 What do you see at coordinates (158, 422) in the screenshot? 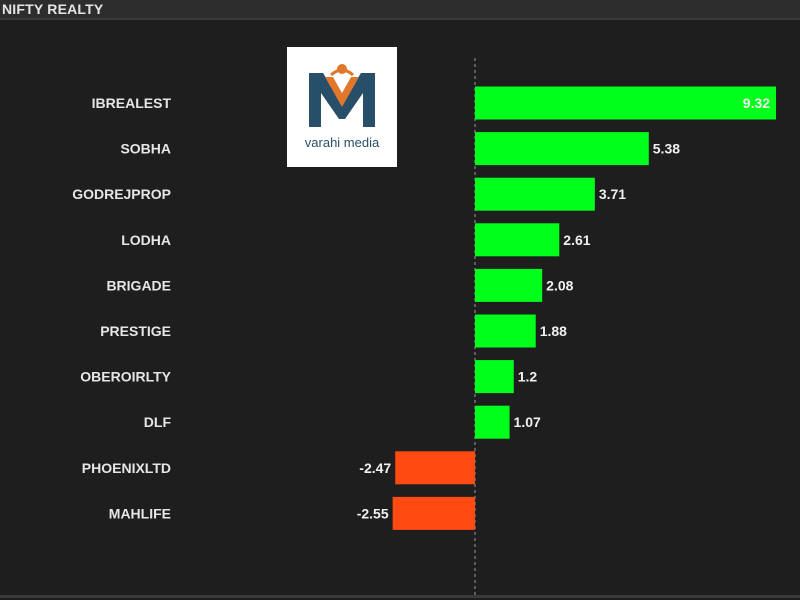
I see `category-label: DLF` at bounding box center [158, 422].